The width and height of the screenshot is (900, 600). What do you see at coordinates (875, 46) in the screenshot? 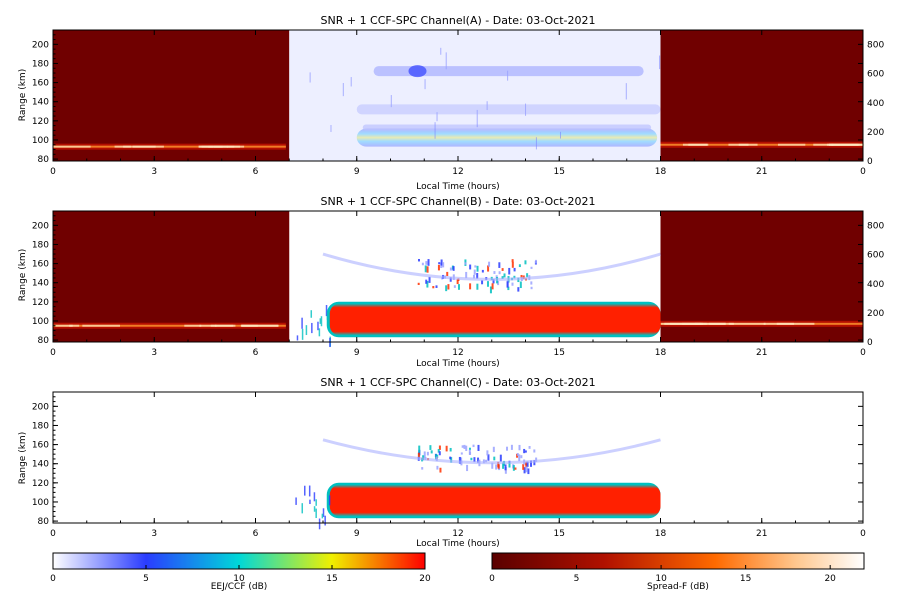
I see `right-tick-label: 800` at bounding box center [875, 46].